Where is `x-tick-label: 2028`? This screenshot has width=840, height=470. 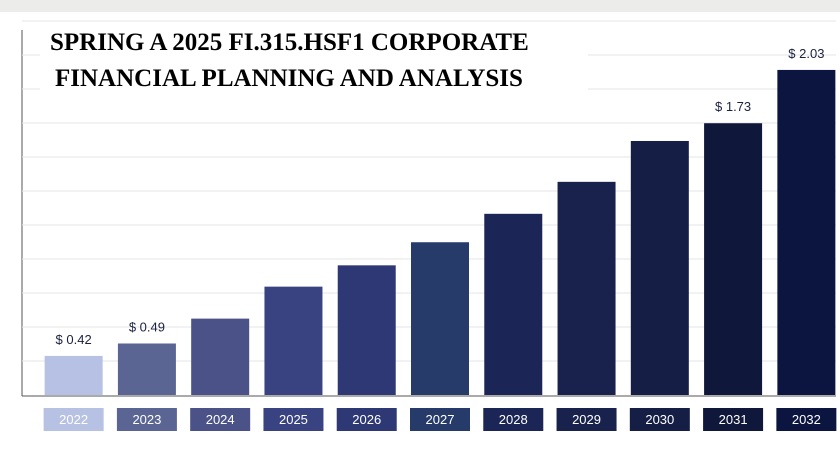
x-tick-label: 2028 is located at coordinates (513, 419).